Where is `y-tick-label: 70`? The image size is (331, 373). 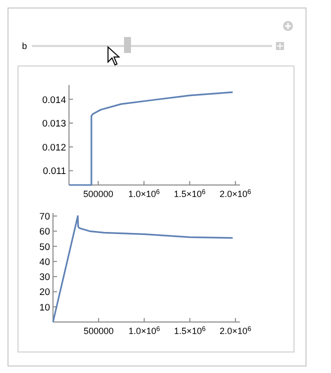 y-tick-label: 70 is located at coordinates (44, 217).